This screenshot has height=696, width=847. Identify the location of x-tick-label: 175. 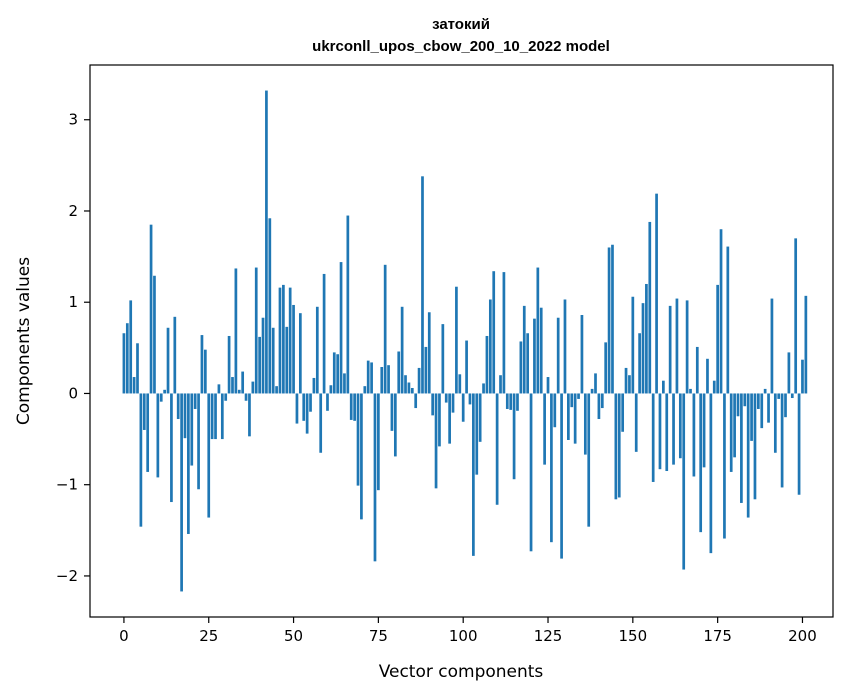
(717, 636).